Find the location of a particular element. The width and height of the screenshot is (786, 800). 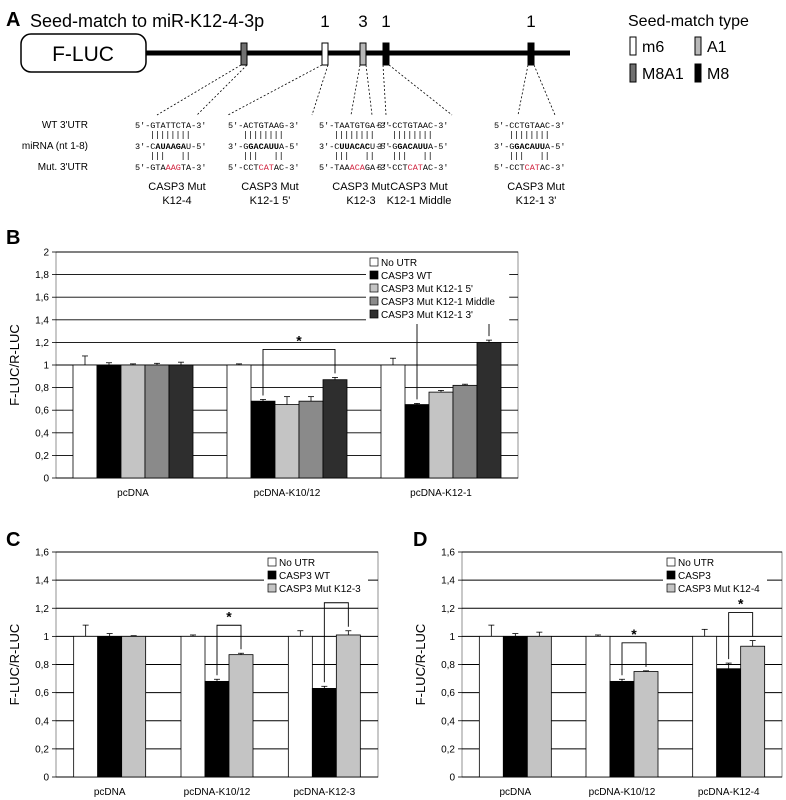

row-label-wt: WT 3'UTR is located at coordinates (65, 125).